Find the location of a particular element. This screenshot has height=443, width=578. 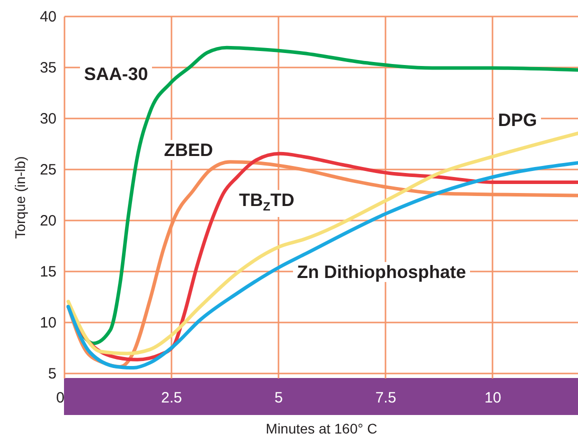

y-axis-title: Torque (in-lb) is located at coordinates (20, 197).